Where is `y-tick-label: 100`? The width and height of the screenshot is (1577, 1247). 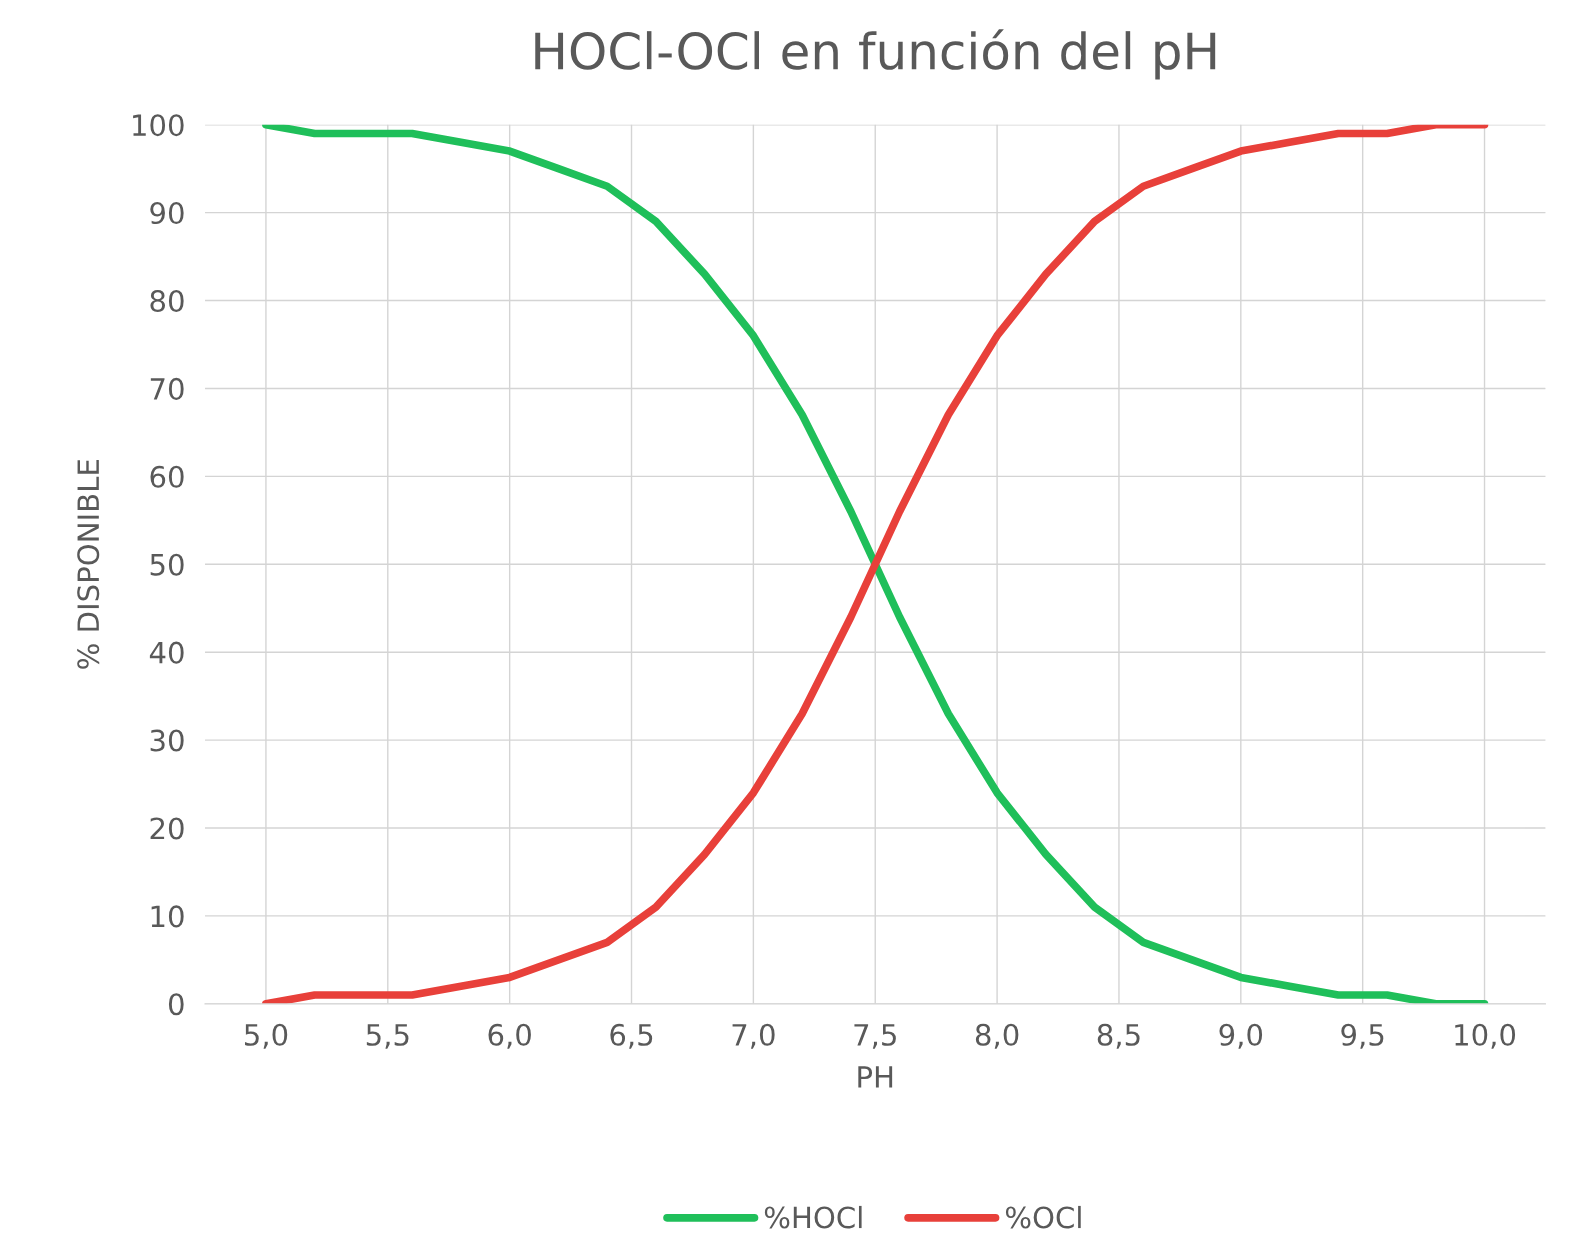 y-tick-label: 100 is located at coordinates (158, 125).